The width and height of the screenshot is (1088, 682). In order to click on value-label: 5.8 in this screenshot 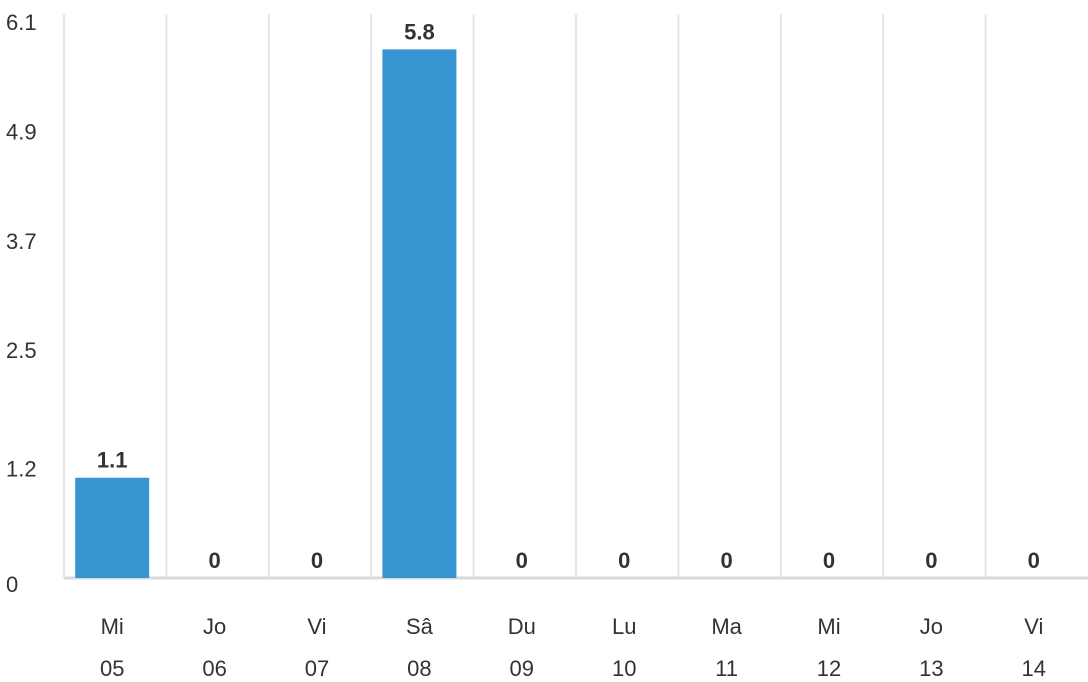, I will do `click(419, 31)`.